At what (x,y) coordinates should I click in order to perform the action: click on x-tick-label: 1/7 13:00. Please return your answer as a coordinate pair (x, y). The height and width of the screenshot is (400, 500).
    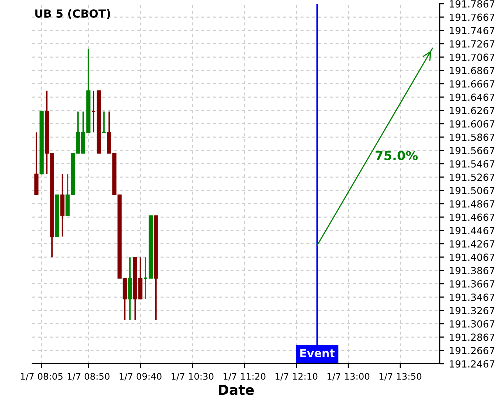
    Looking at the image, I should click on (349, 377).